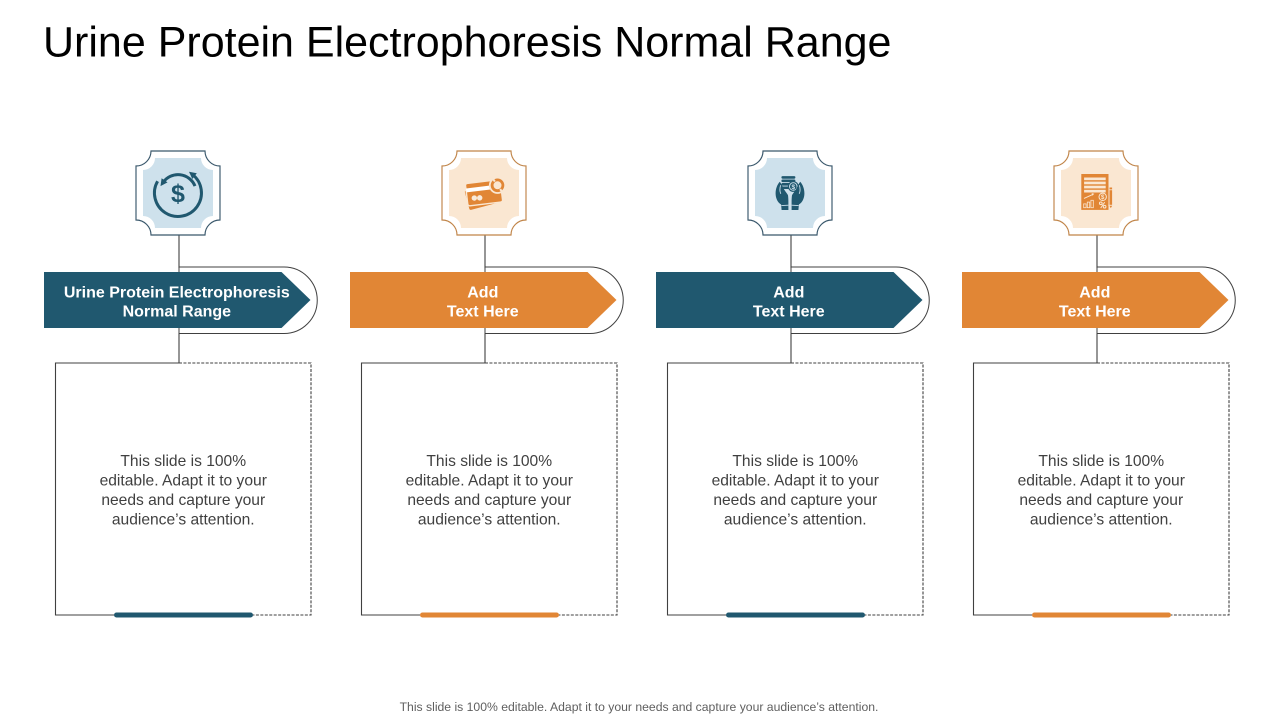  Describe the element at coordinates (177, 292) in the screenshot. I see `svg-text: Urine Protein Electrophoresis` at that location.